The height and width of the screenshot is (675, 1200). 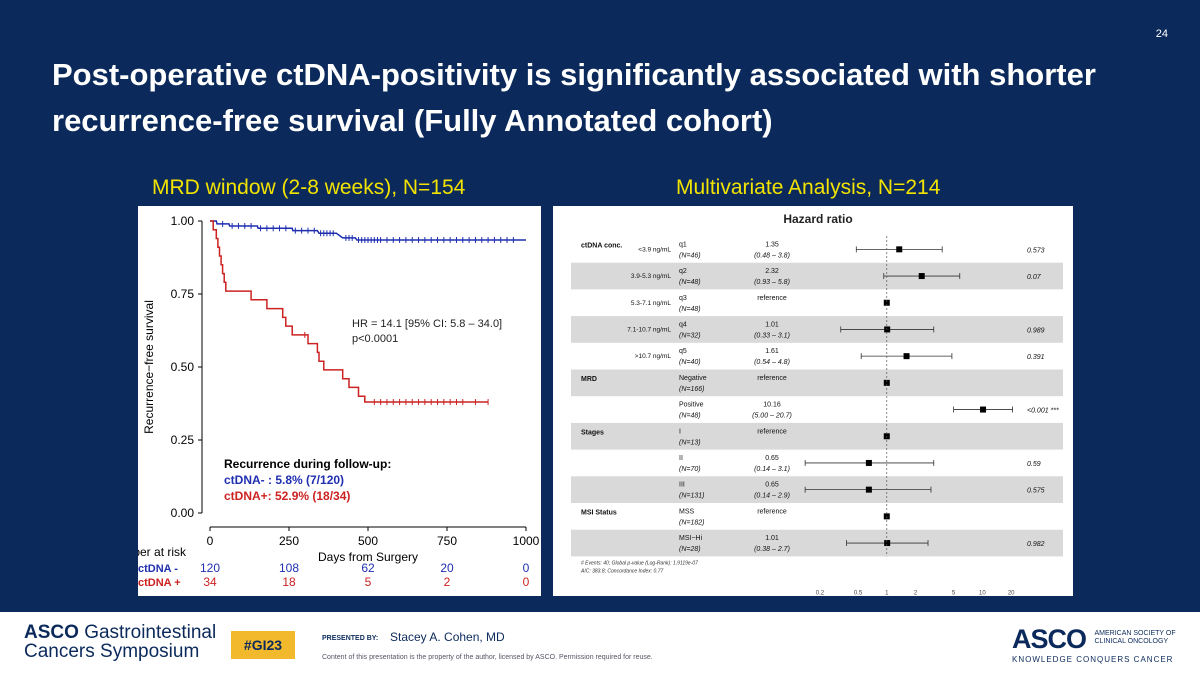 What do you see at coordinates (526, 541) in the screenshot?
I see `km-x-tick-label: 1000` at bounding box center [526, 541].